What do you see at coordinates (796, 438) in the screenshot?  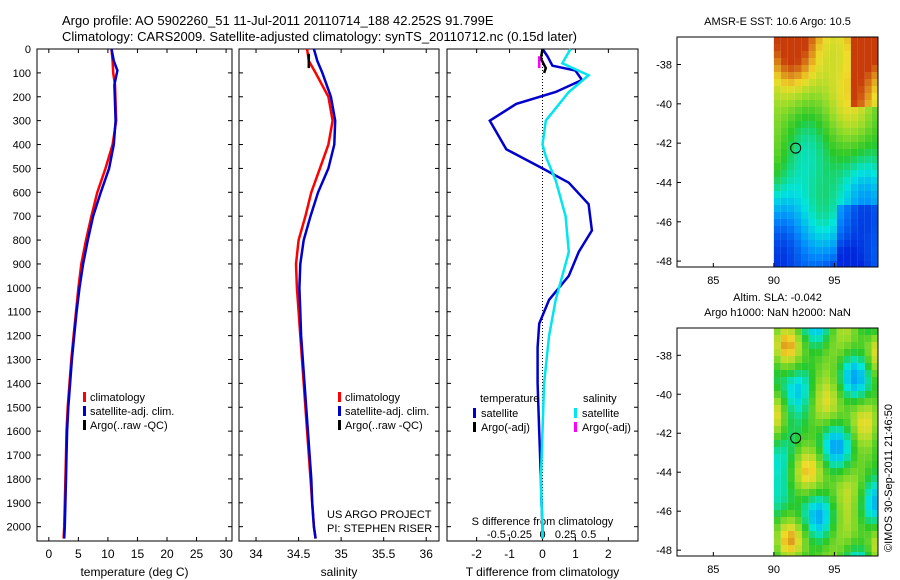 I see `sla_map-argo-marker` at bounding box center [796, 438].